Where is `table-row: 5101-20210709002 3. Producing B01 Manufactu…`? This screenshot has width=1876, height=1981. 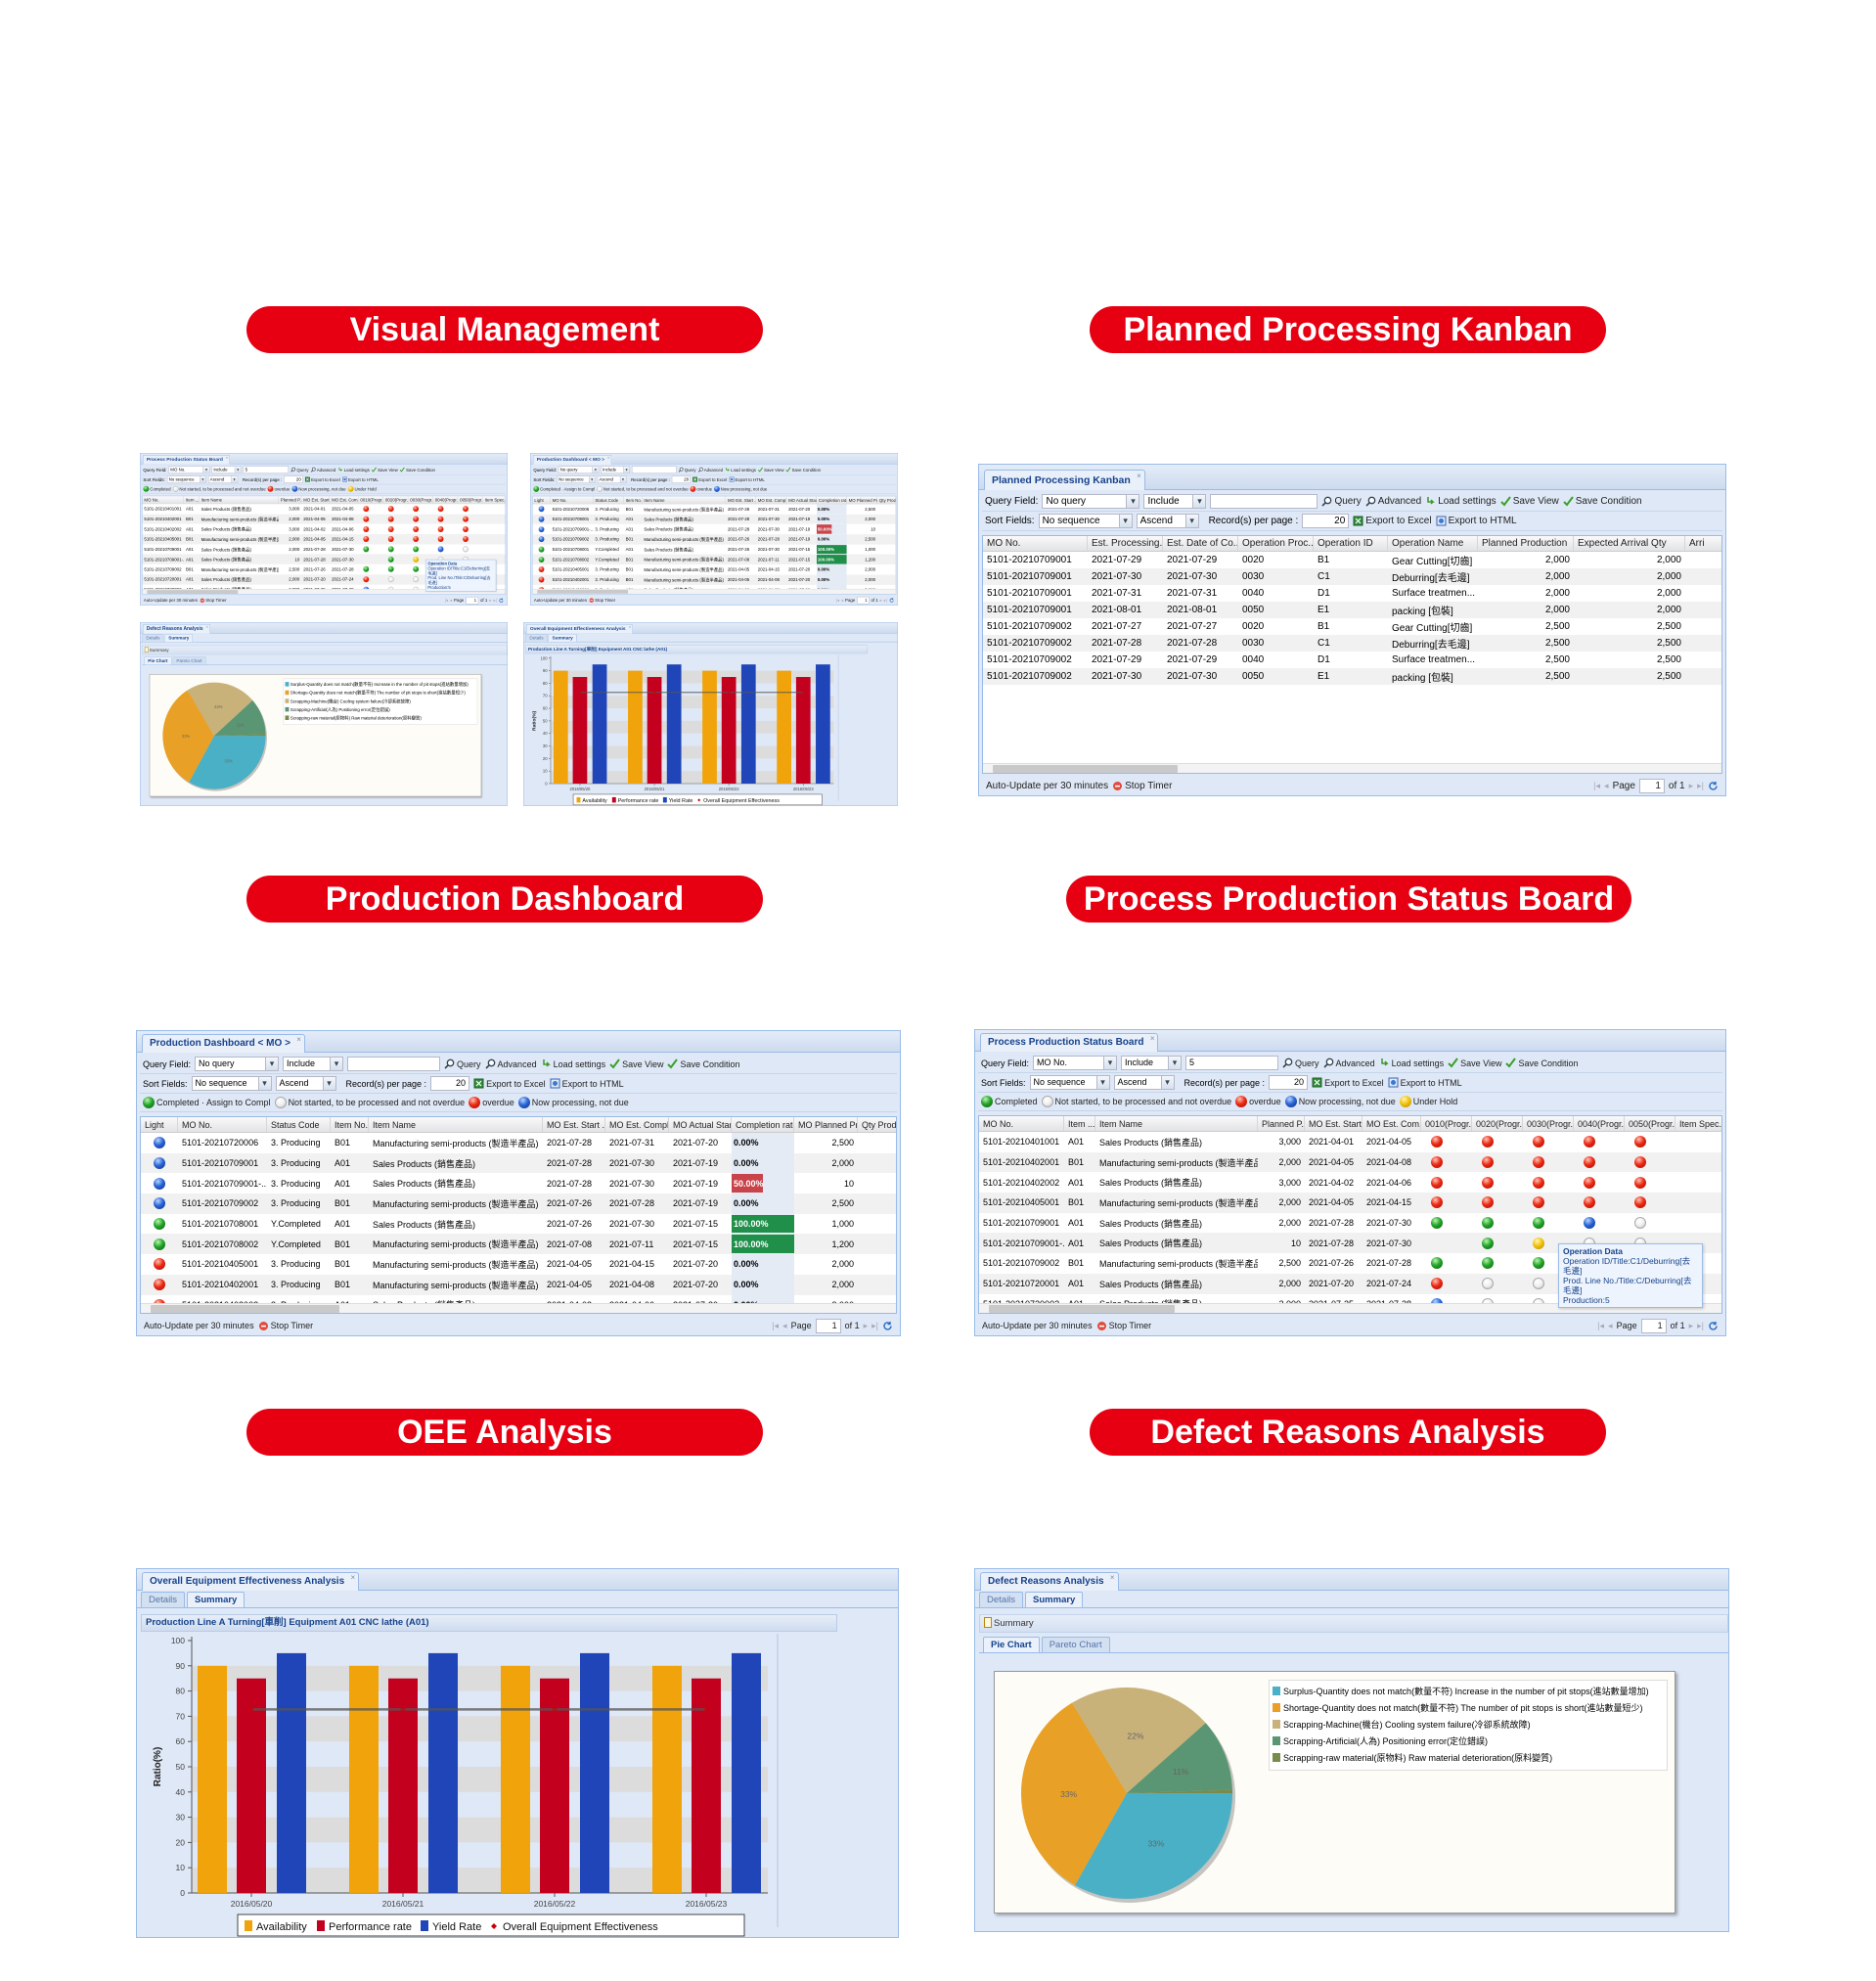
table-row: 5101-20210709002 3. Producing B01 Manufactu… is located at coordinates (518, 1203).